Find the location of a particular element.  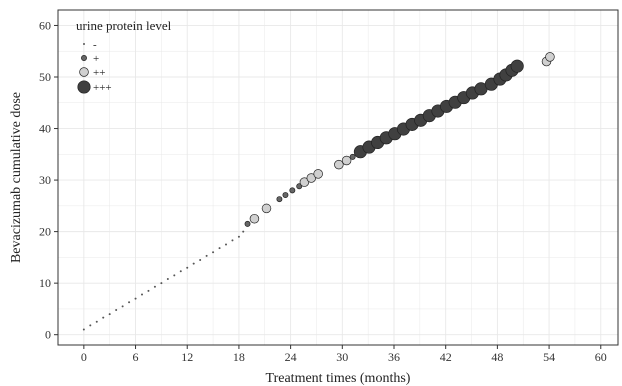

x-tick-label: 30 is located at coordinates (342, 357).